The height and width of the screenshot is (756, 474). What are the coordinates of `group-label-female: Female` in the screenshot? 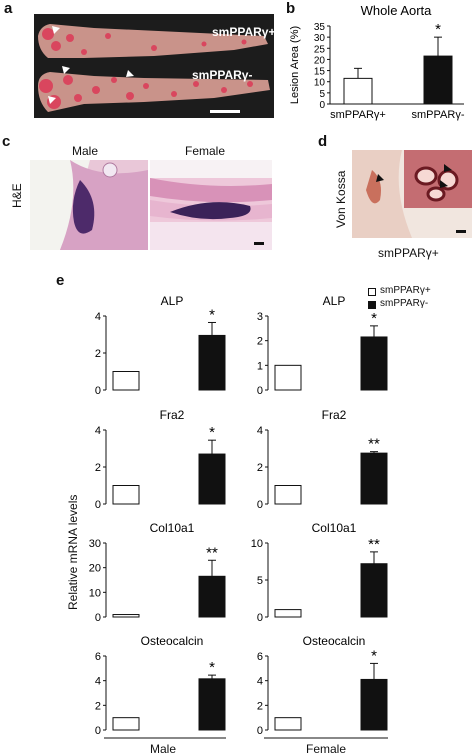 It's located at (326, 749).